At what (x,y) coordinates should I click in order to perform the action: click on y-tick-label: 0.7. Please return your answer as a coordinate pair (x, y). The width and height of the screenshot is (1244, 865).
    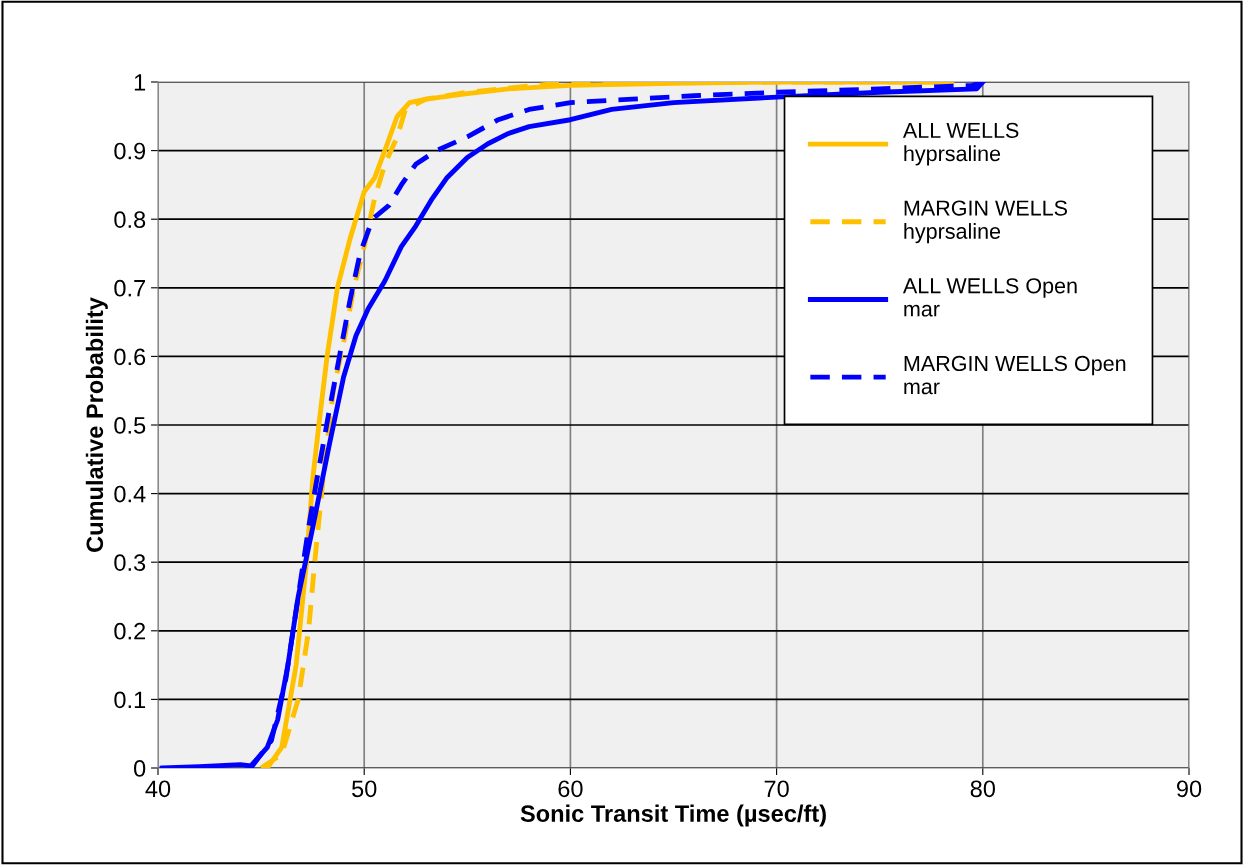
    Looking at the image, I should click on (130, 288).